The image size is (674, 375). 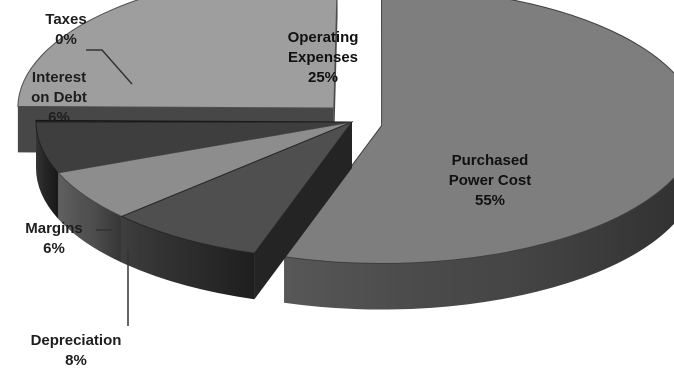 What do you see at coordinates (490, 200) in the screenshot?
I see `slice-value-label-purchased-power-cost: 55%` at bounding box center [490, 200].